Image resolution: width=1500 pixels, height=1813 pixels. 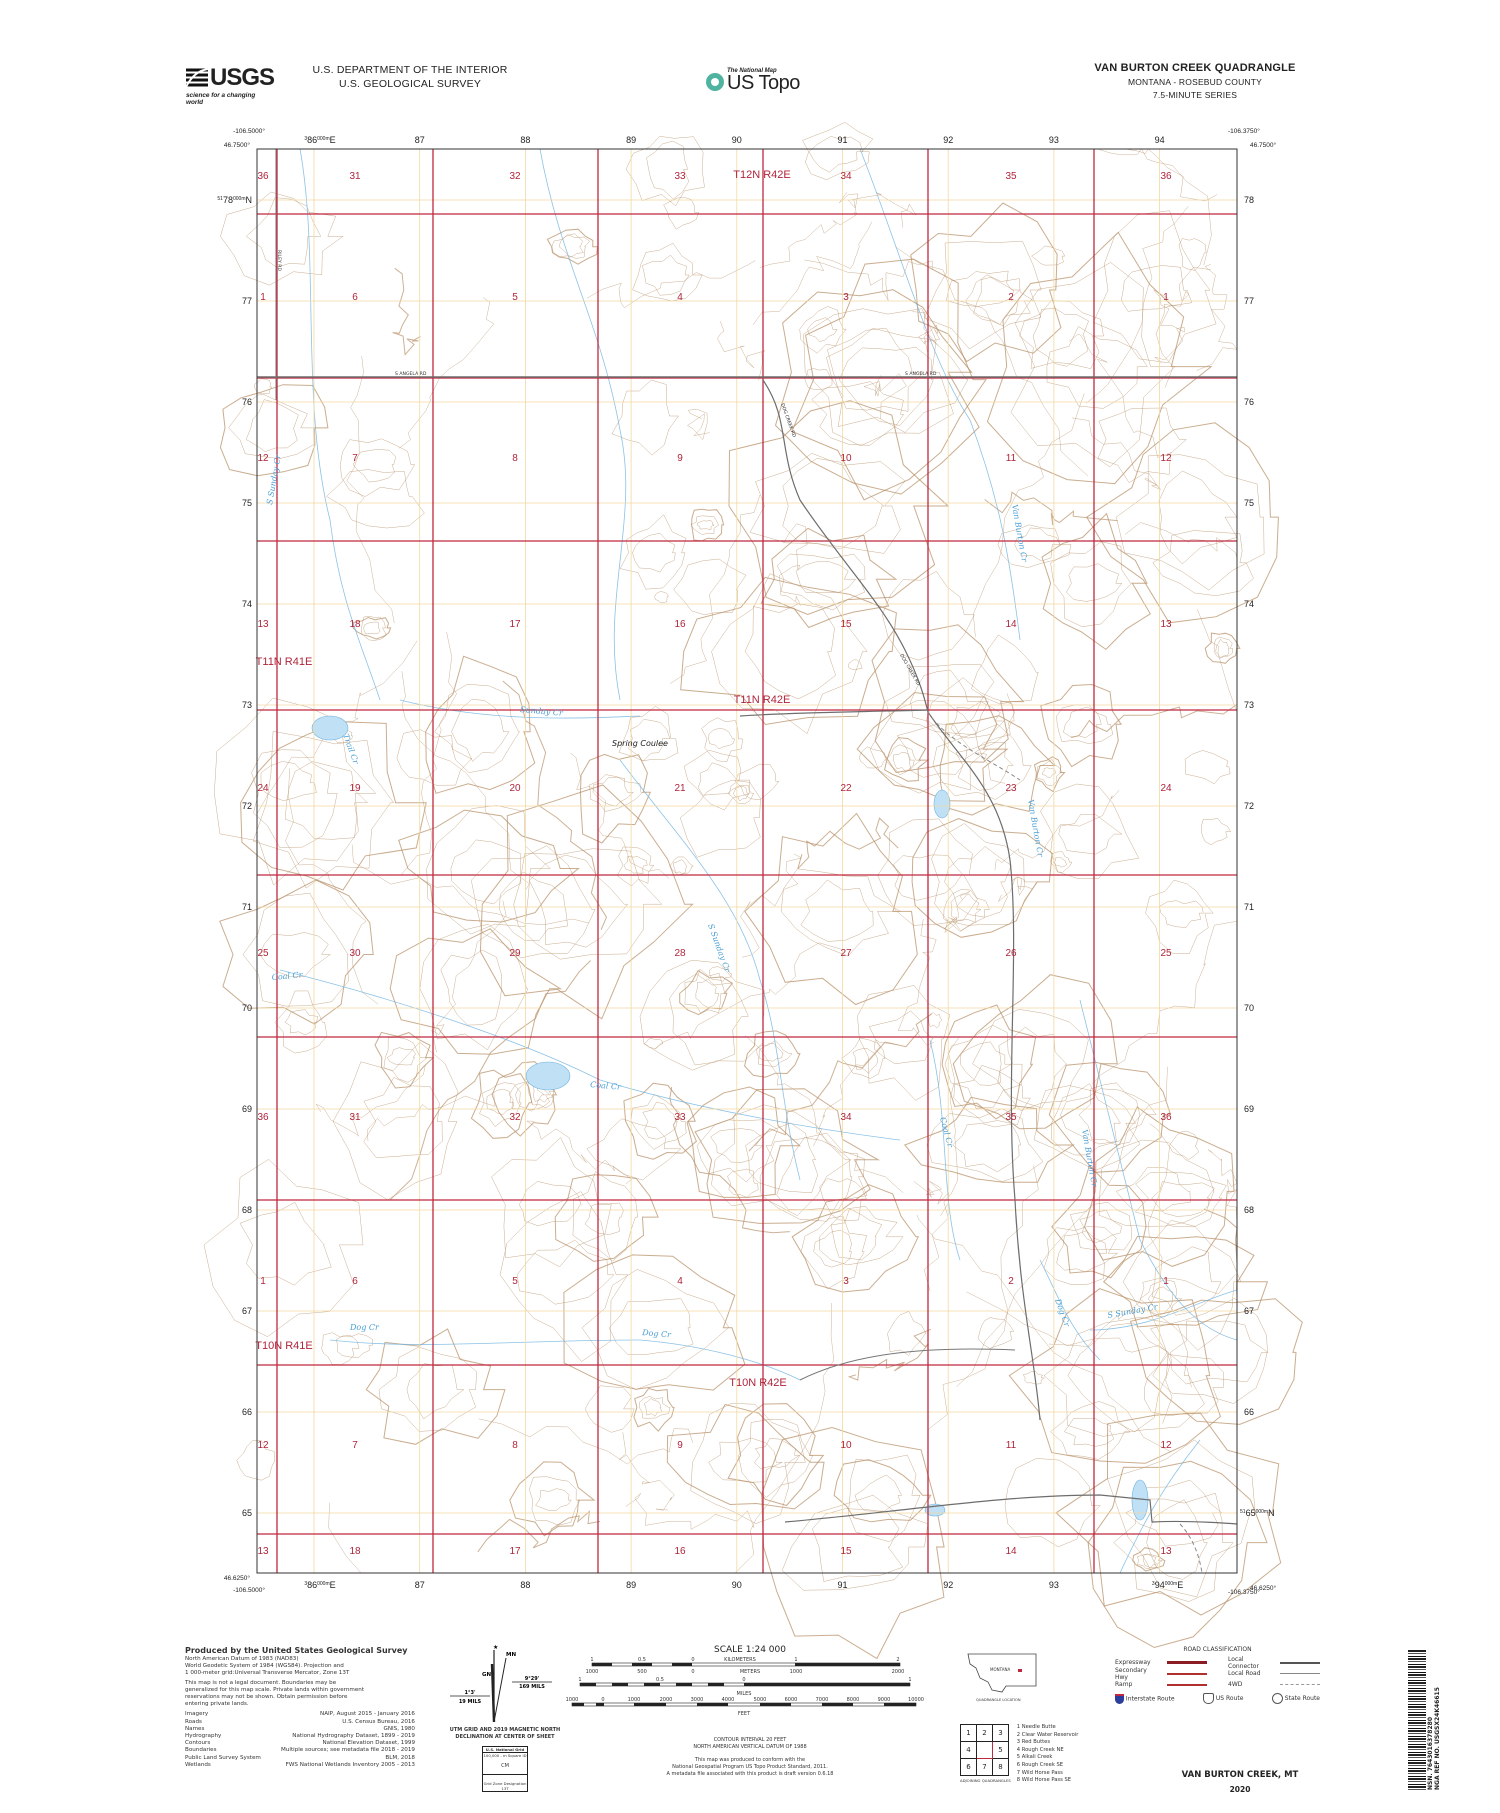 What do you see at coordinates (1187, 1673) in the screenshot?
I see `secondary-hwy-symbol` at bounding box center [1187, 1673].